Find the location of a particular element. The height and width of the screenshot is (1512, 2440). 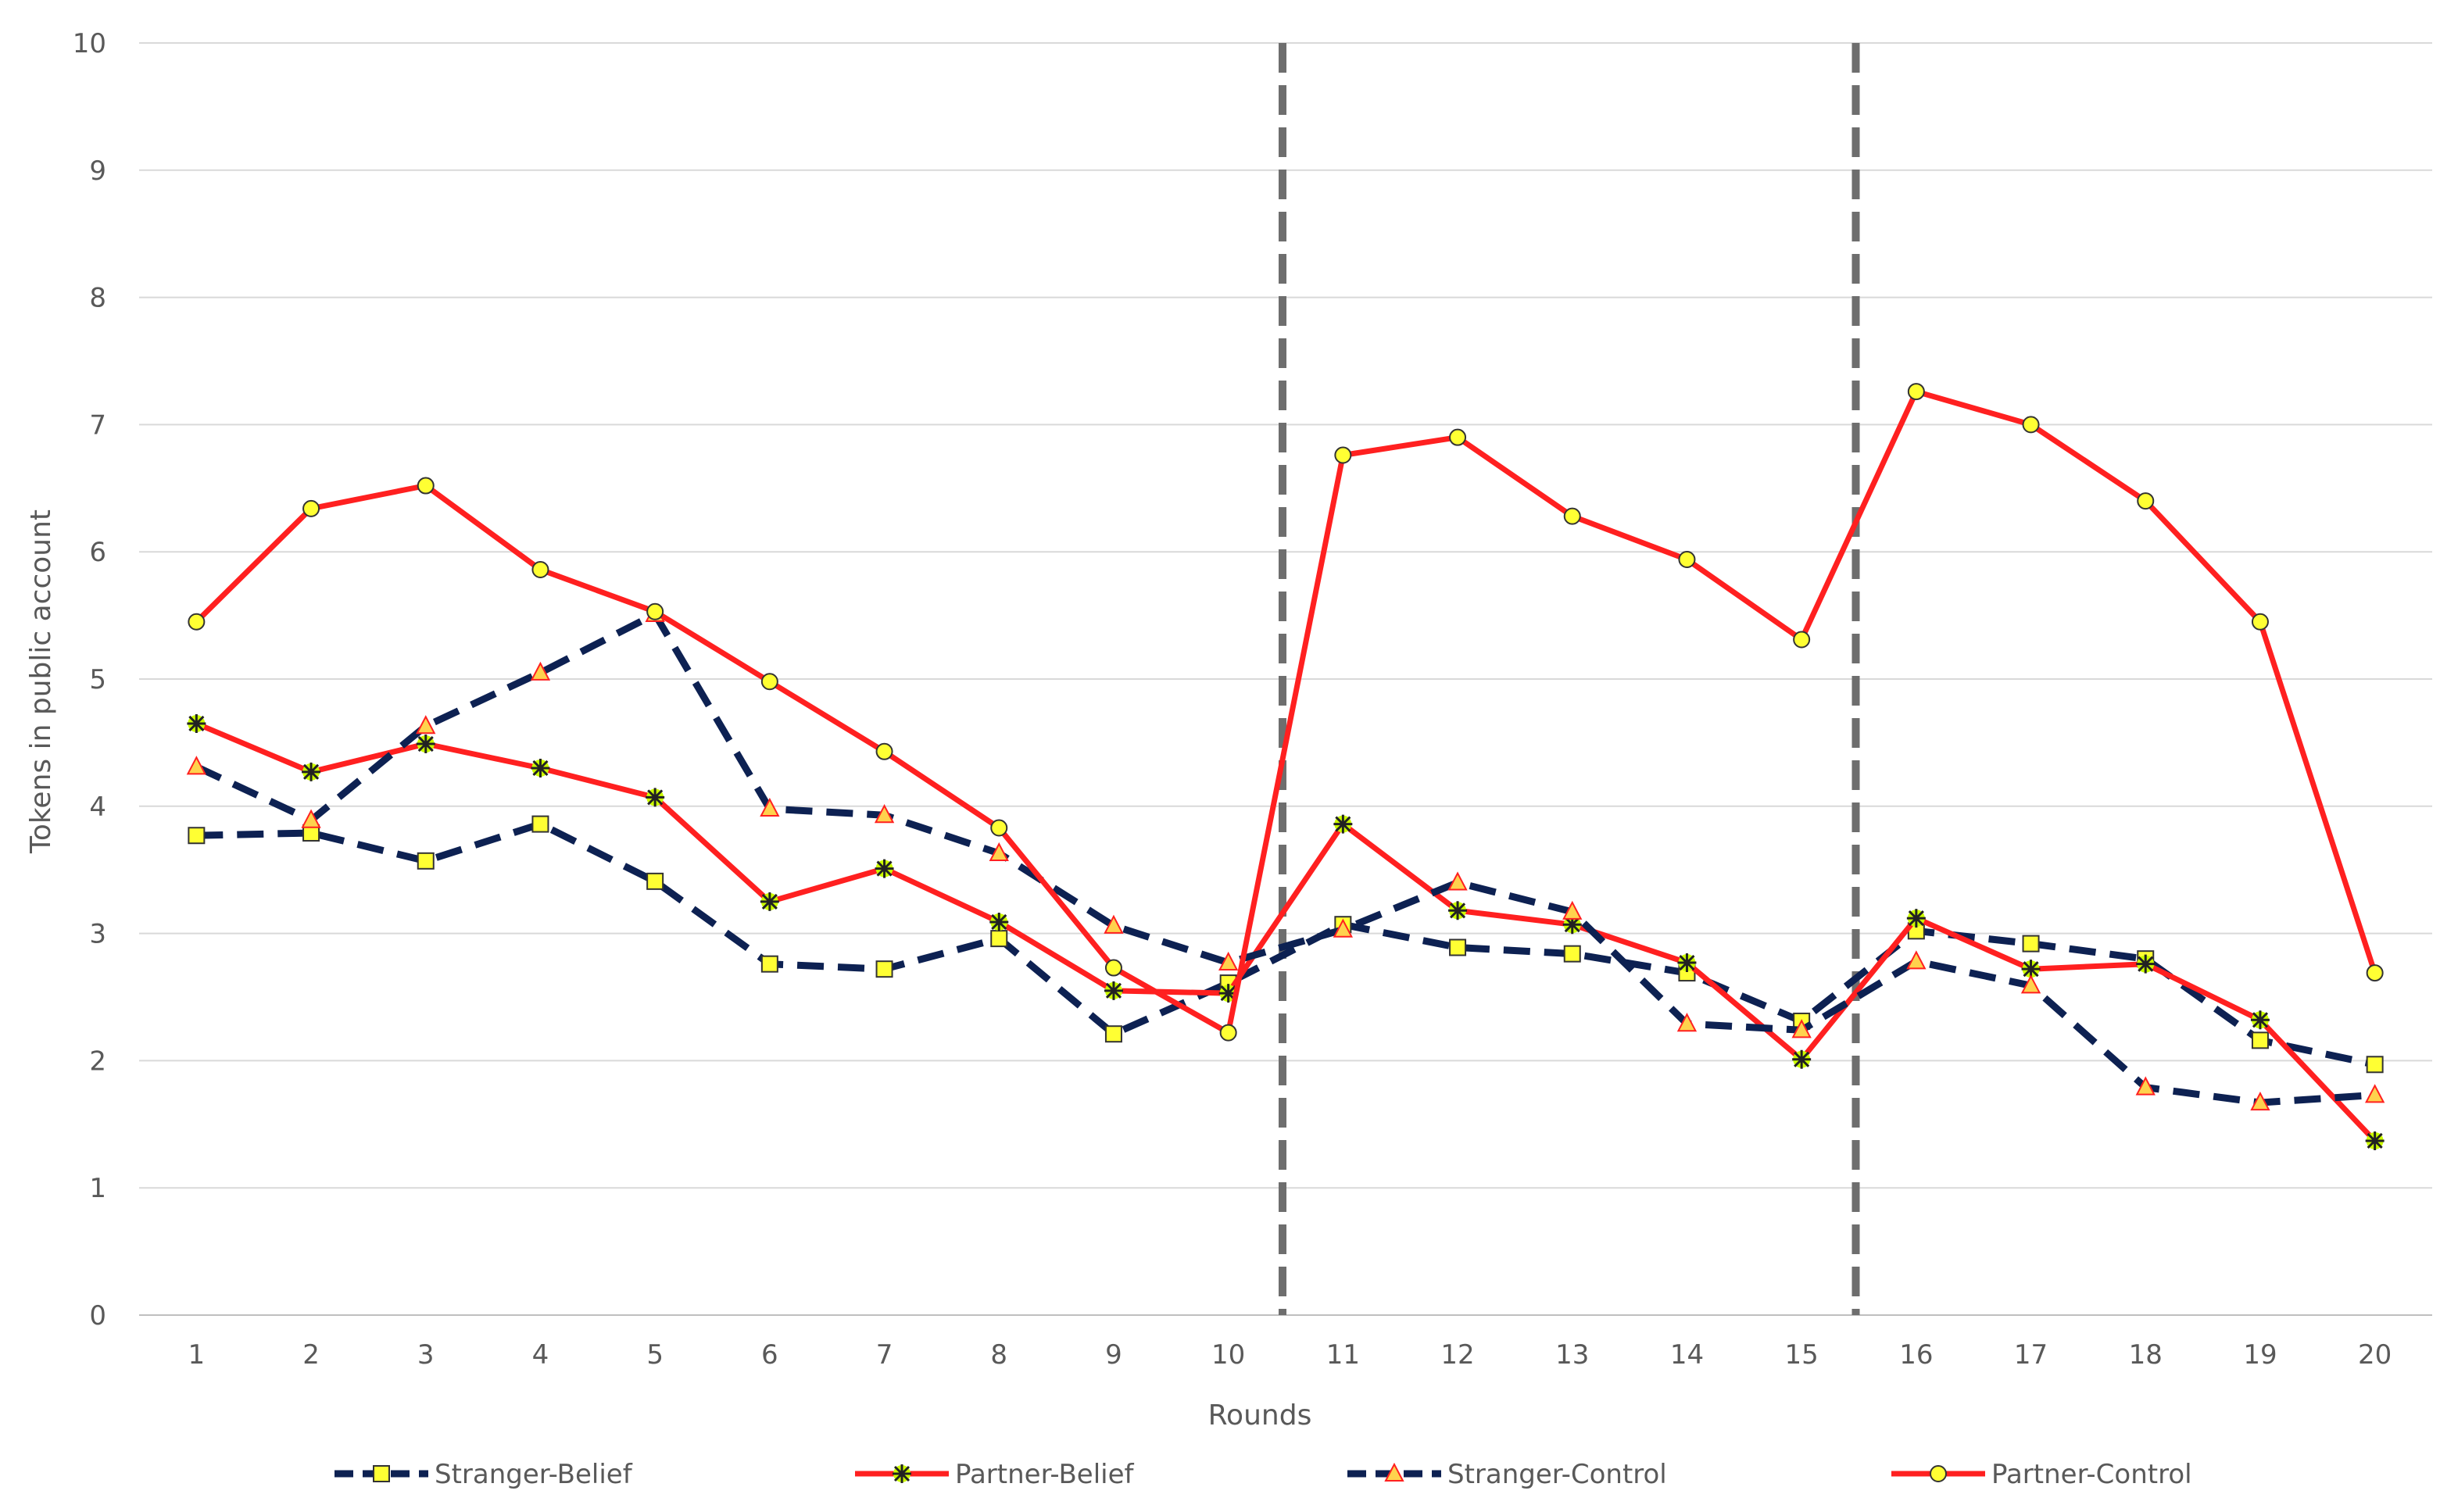

point-partner-belief-round-1-star is located at coordinates (196, 723).